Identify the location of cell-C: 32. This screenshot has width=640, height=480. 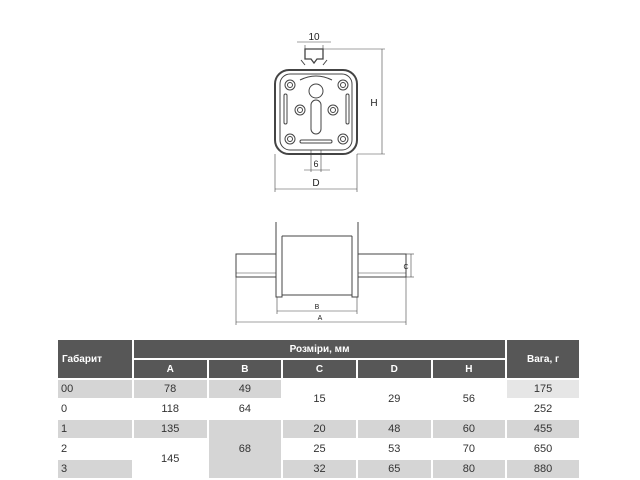
(319, 469).